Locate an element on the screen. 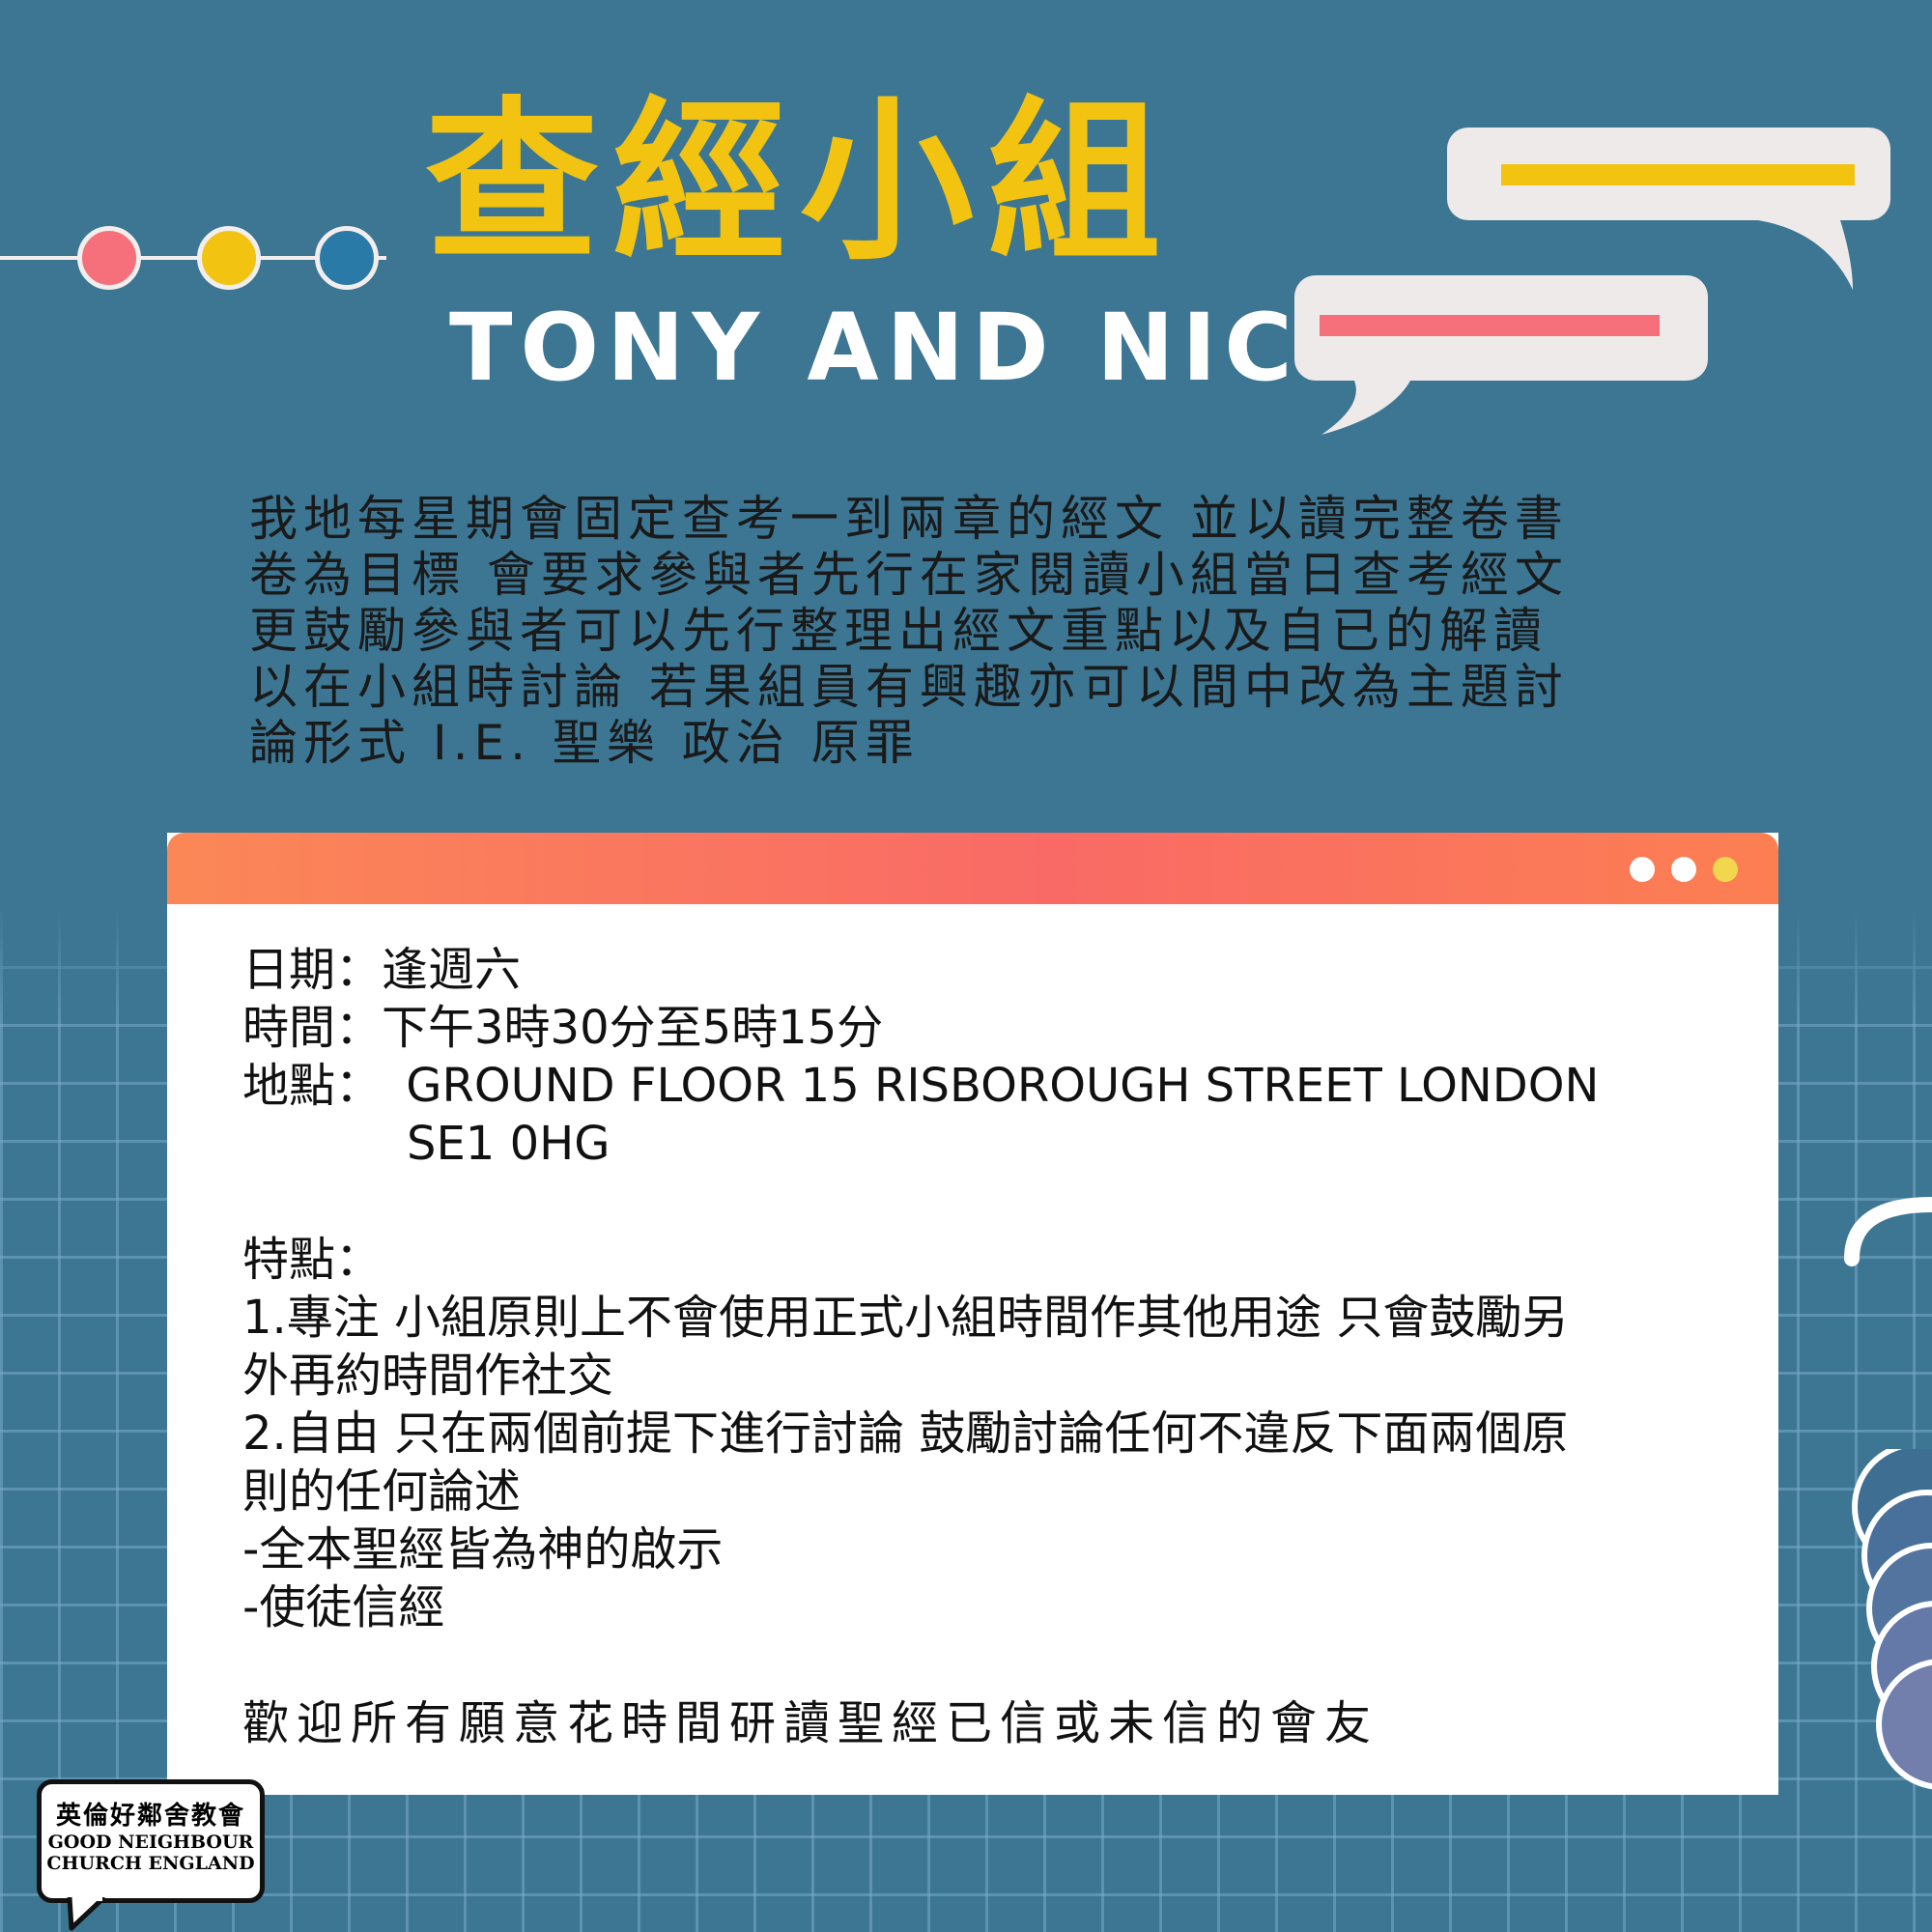  description-line: 卷為目標 會要求參與者先行在家閱讀小組當日查考經文 is located at coordinates (909, 575).